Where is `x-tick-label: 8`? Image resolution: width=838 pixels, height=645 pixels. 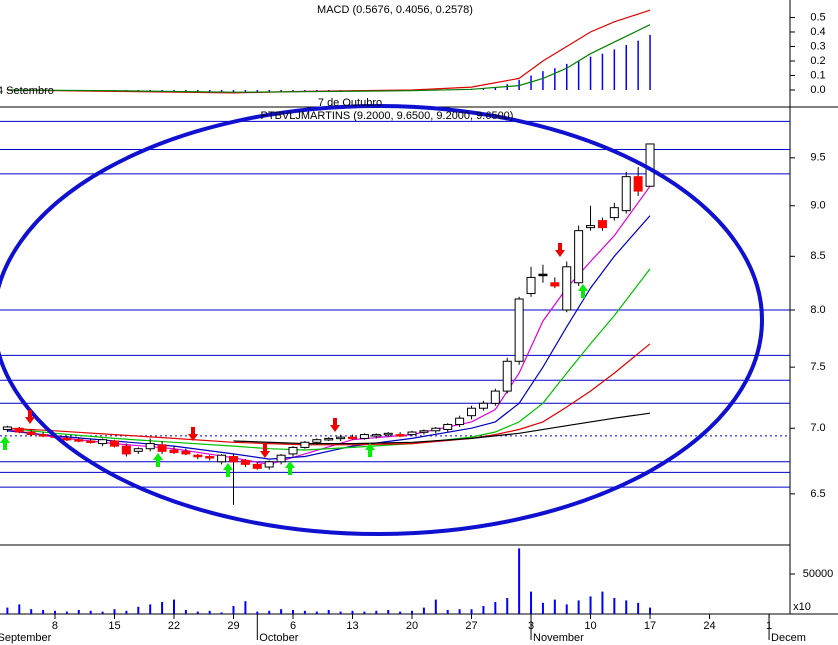 x-tick-label: 8 is located at coordinates (55, 626).